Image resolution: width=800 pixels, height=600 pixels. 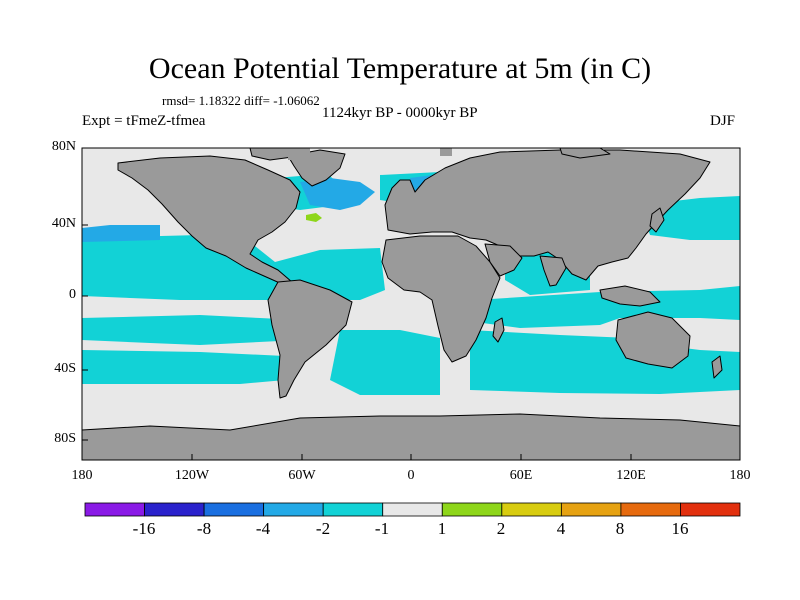 What do you see at coordinates (521, 475) in the screenshot?
I see `lon-label-60e: 60E` at bounding box center [521, 475].